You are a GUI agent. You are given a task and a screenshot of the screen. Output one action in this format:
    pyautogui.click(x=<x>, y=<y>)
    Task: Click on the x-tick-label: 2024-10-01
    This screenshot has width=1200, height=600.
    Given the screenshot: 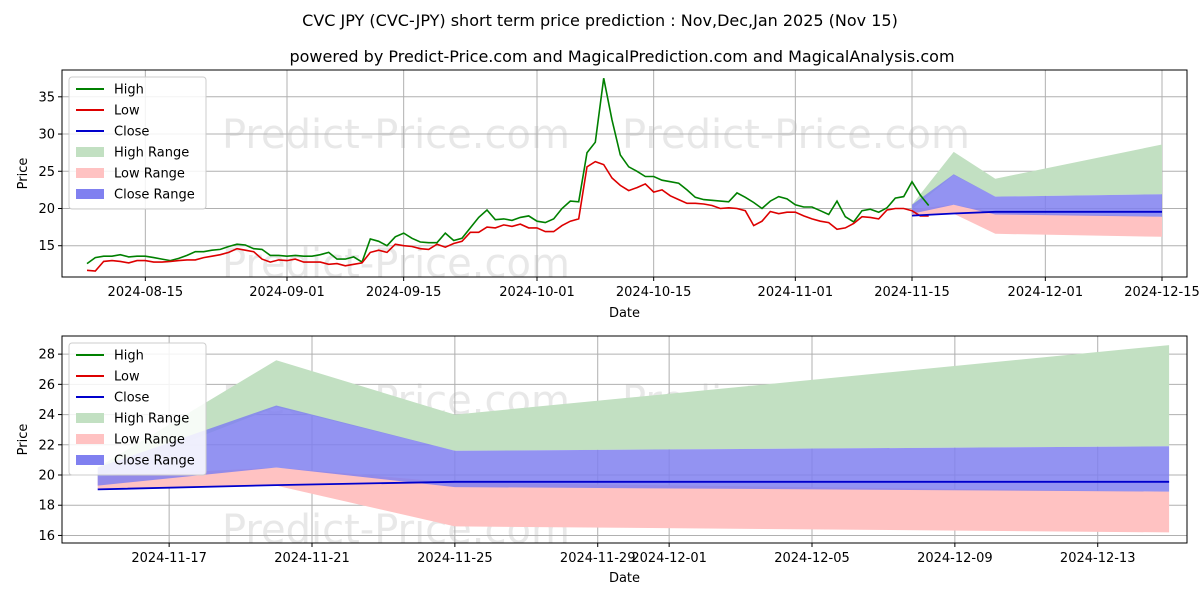 What is the action you would take?
    pyautogui.click(x=537, y=292)
    